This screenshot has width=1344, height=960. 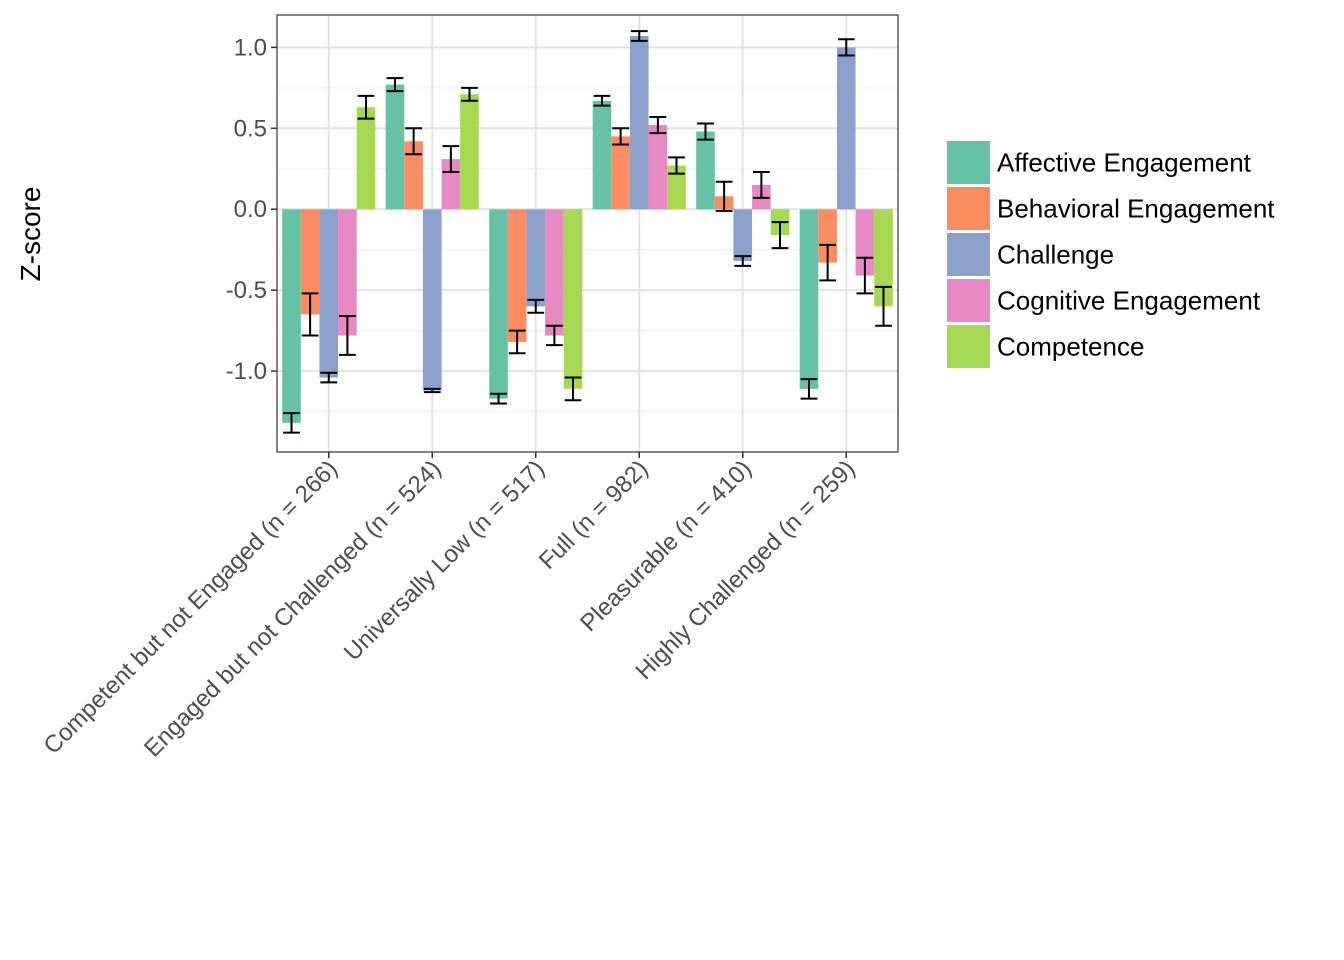 I want to click on y-tick-label: 1.0, so click(x=250, y=47).